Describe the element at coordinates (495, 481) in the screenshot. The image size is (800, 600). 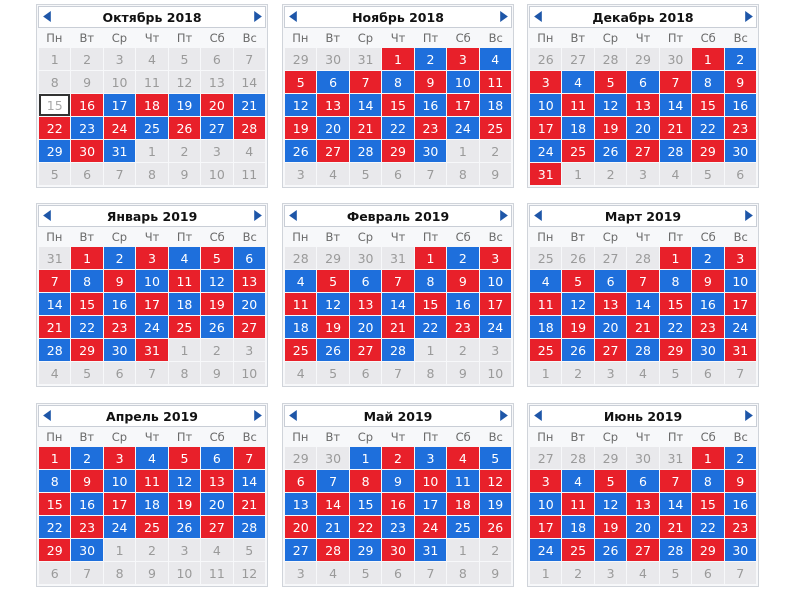
I see `day-cell: 12` at that location.